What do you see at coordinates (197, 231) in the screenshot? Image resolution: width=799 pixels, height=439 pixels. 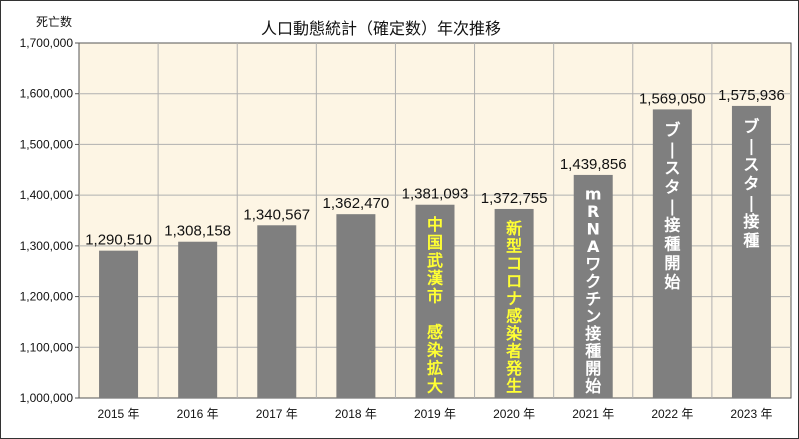 I see `data-label: 1,308,158` at bounding box center [197, 231].